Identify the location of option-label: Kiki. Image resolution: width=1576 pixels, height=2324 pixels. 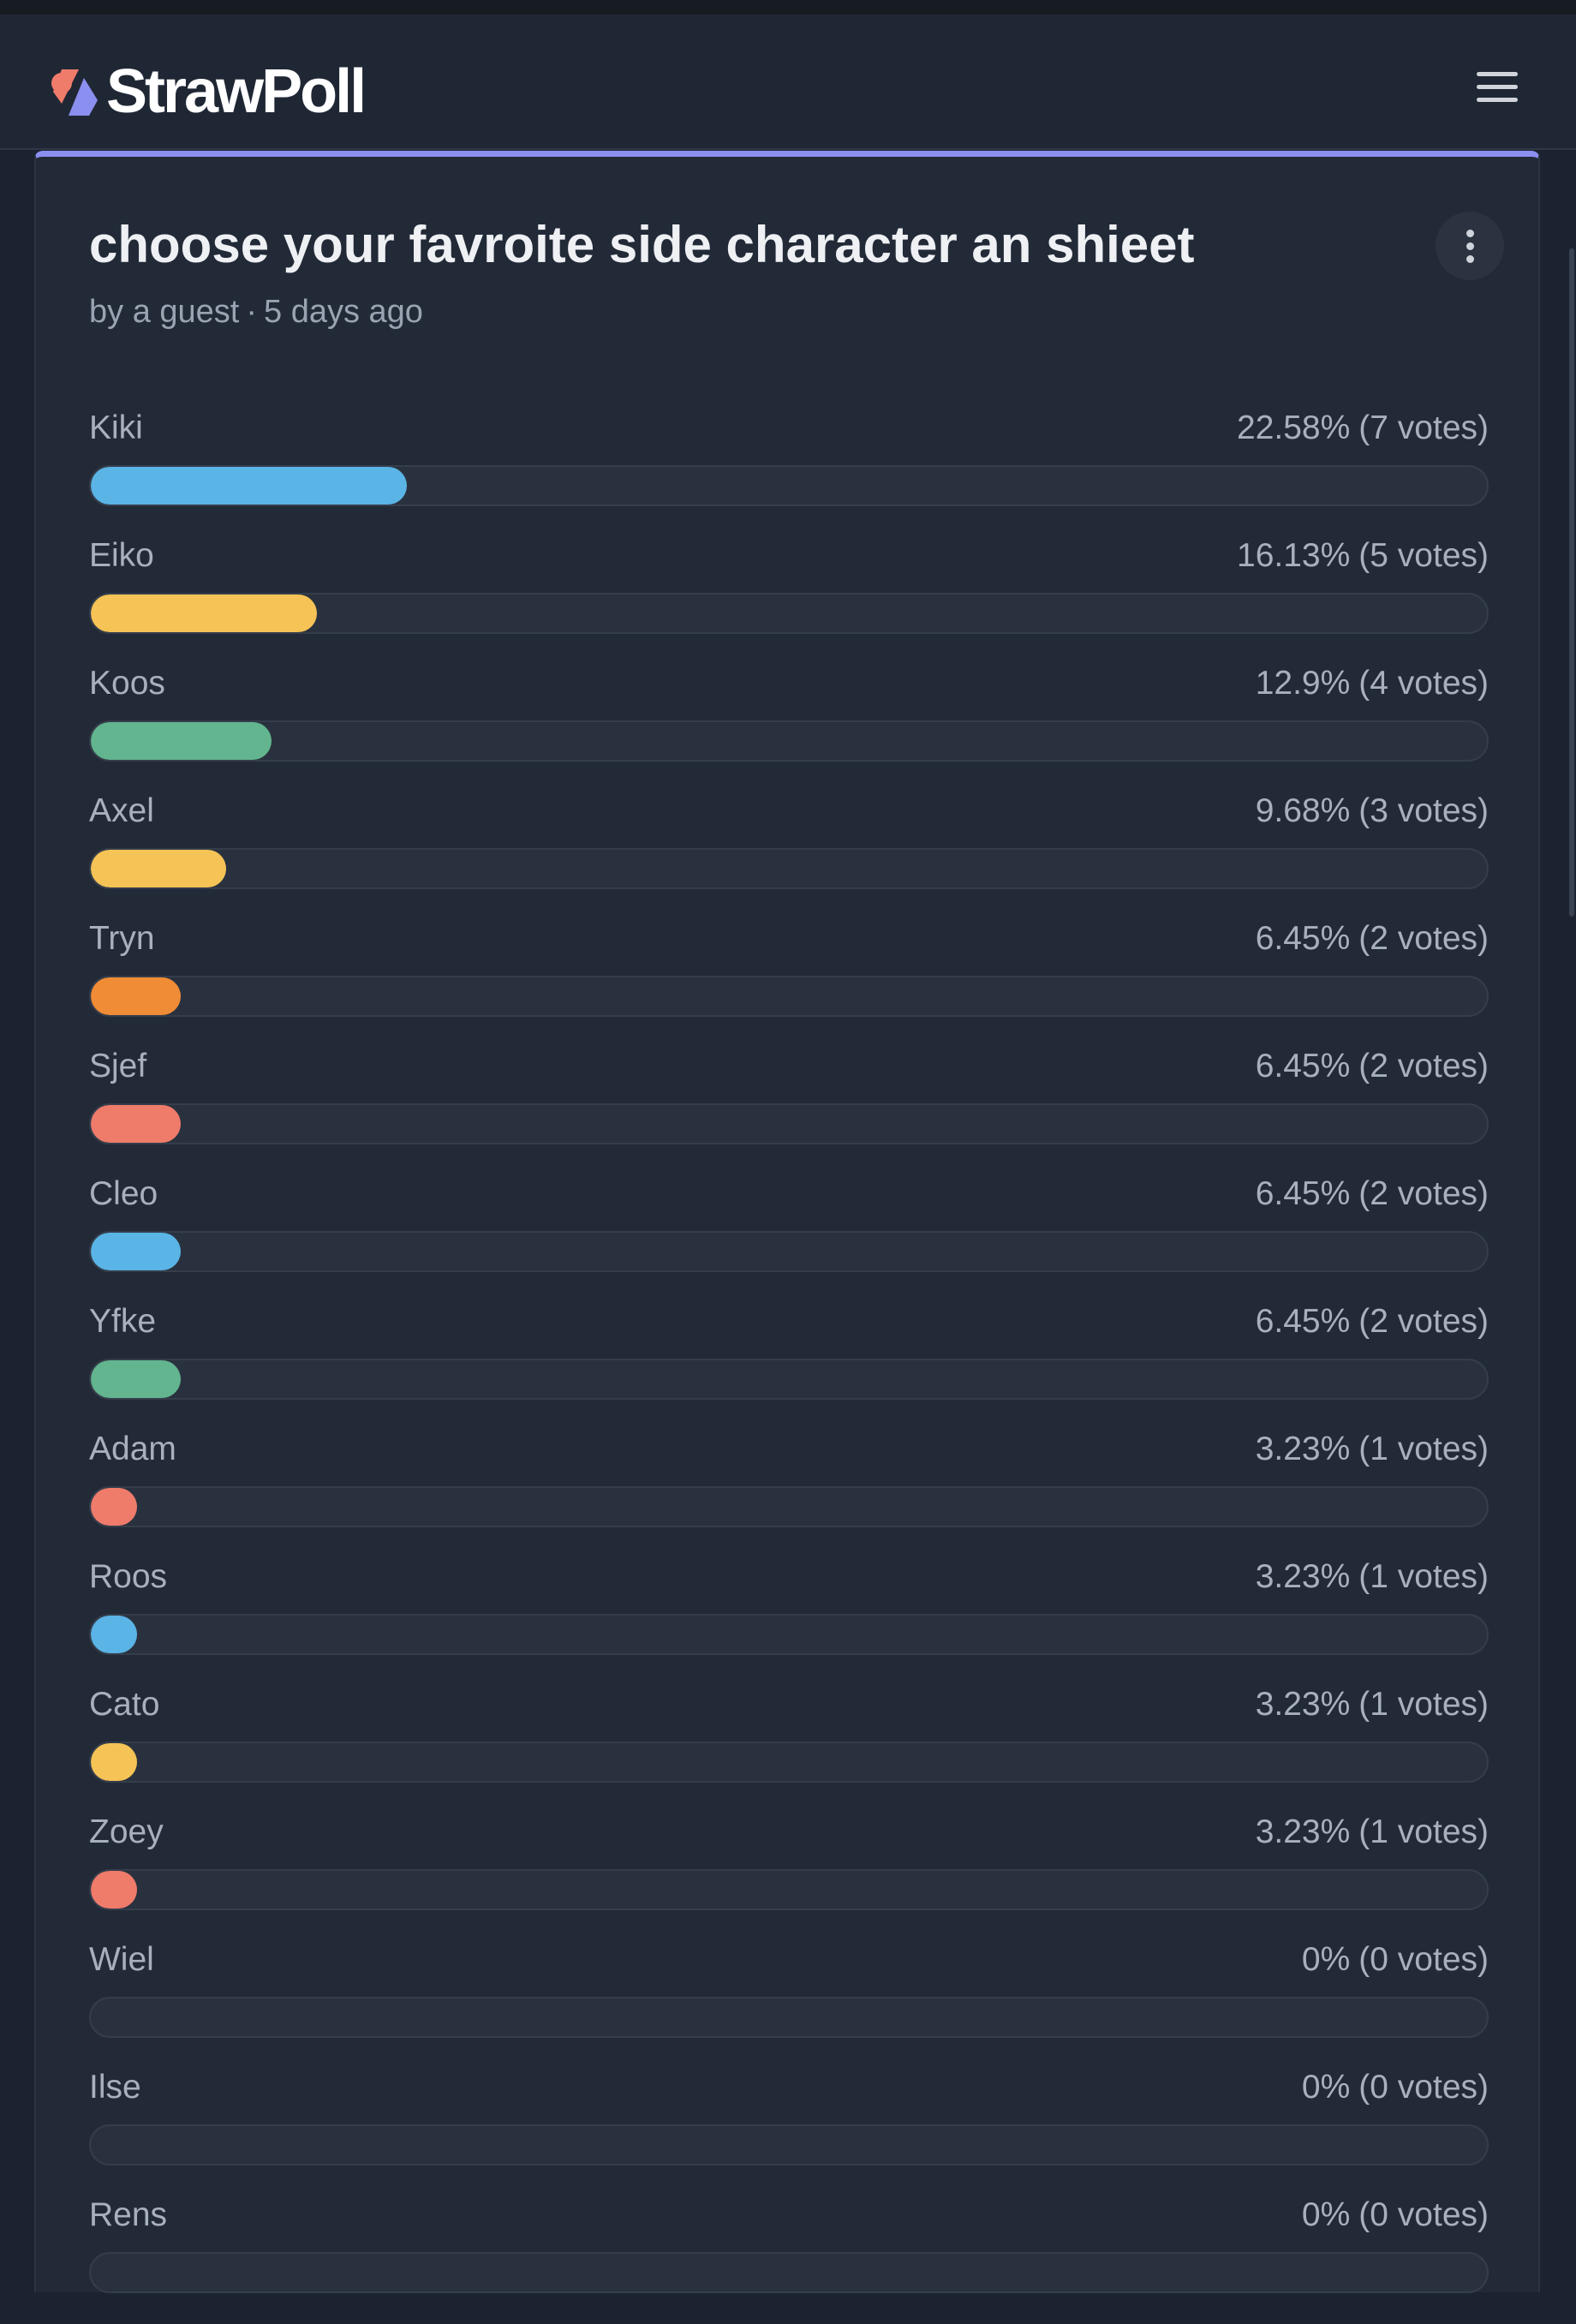
(116, 427).